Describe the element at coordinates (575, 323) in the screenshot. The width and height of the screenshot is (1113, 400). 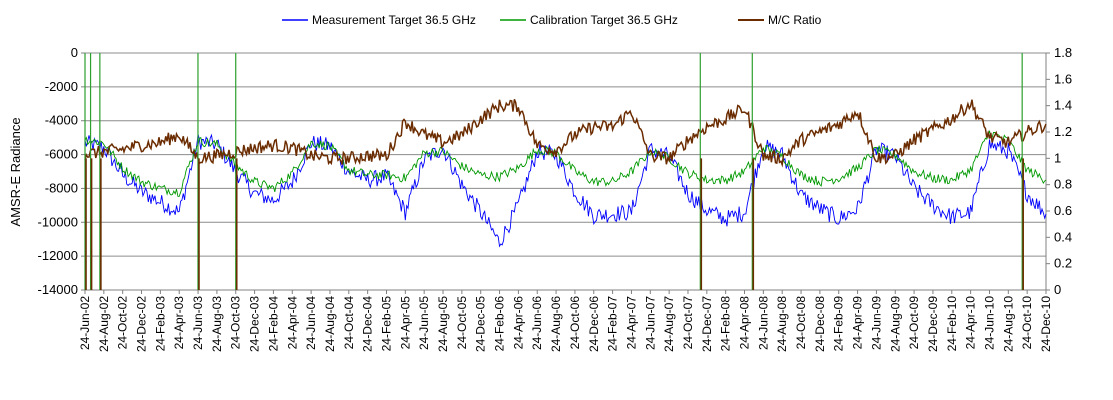
I see `x-tick-label: 24-Oct-06` at that location.